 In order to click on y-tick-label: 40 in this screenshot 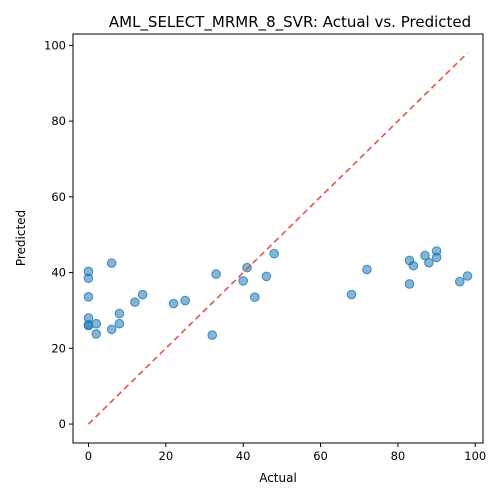, I will do `click(58, 273)`.